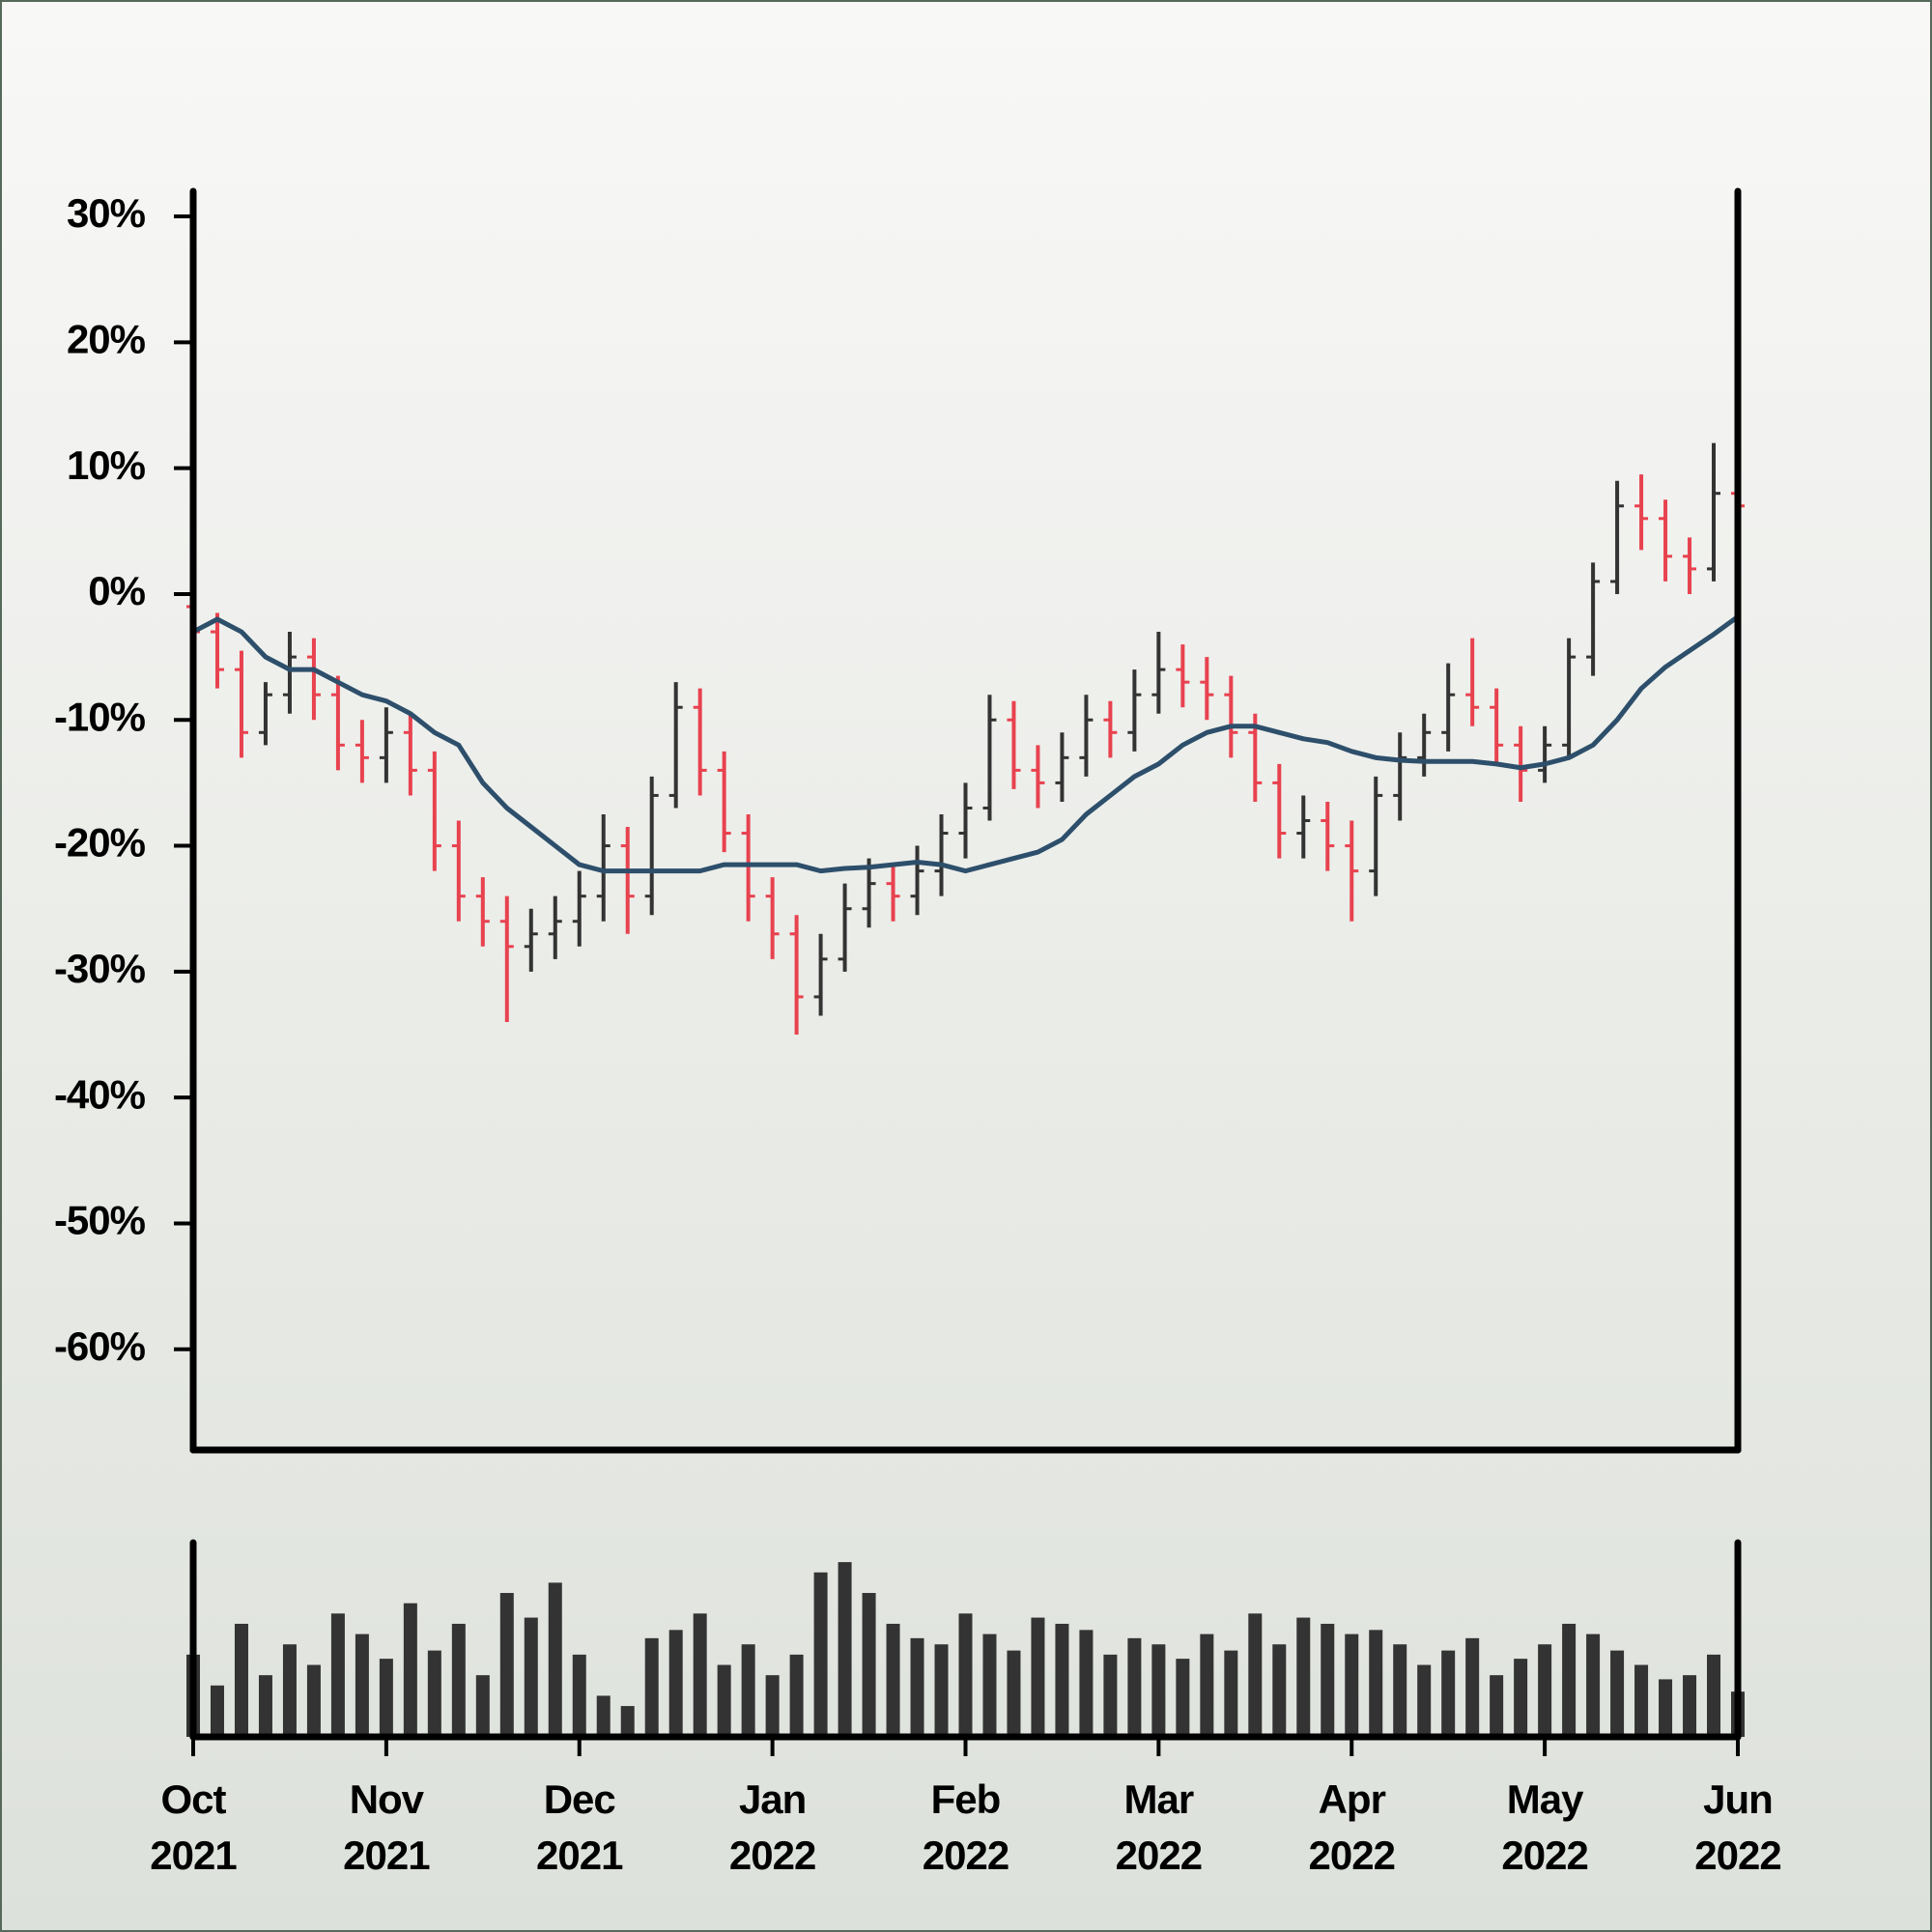 Image resolution: width=1932 pixels, height=1932 pixels. Describe the element at coordinates (1737, 1827) in the screenshot. I see `x-tick-label: Jun 2022` at that location.